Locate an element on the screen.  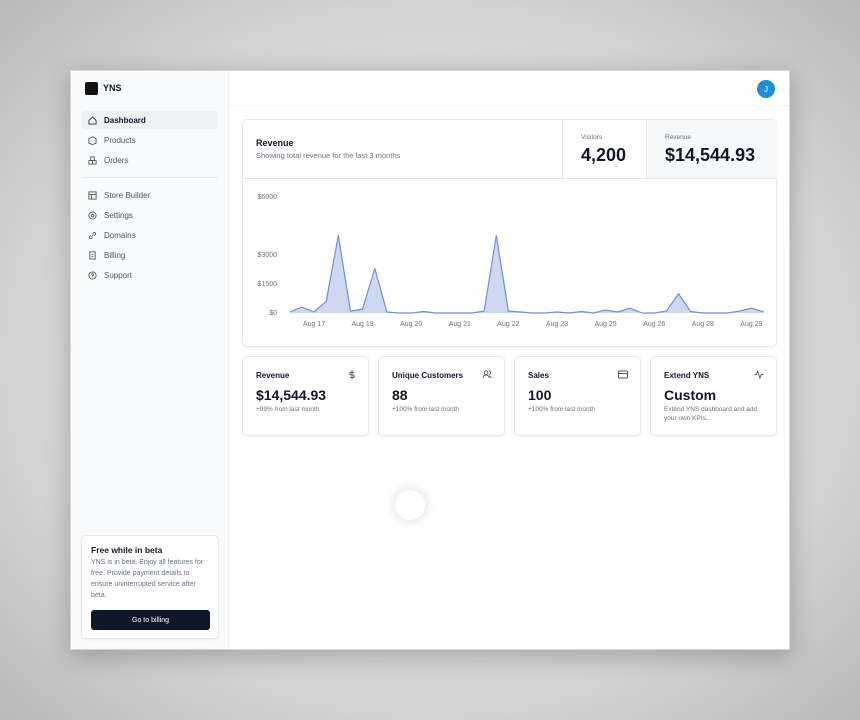
kpi-title: Revenue is located at coordinates (273, 375).